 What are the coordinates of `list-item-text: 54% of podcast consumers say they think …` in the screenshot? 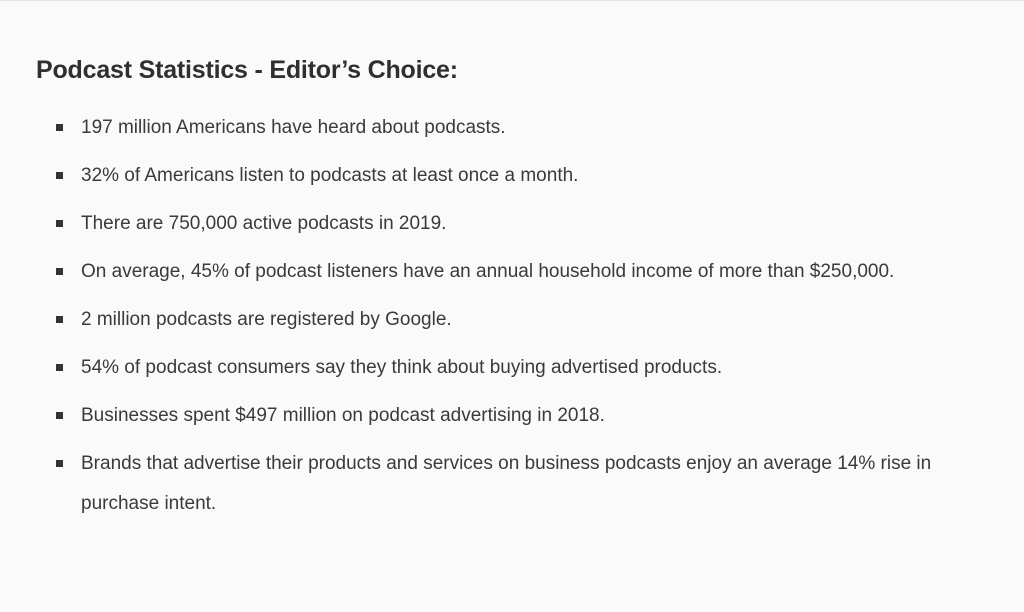 It's located at (402, 367).